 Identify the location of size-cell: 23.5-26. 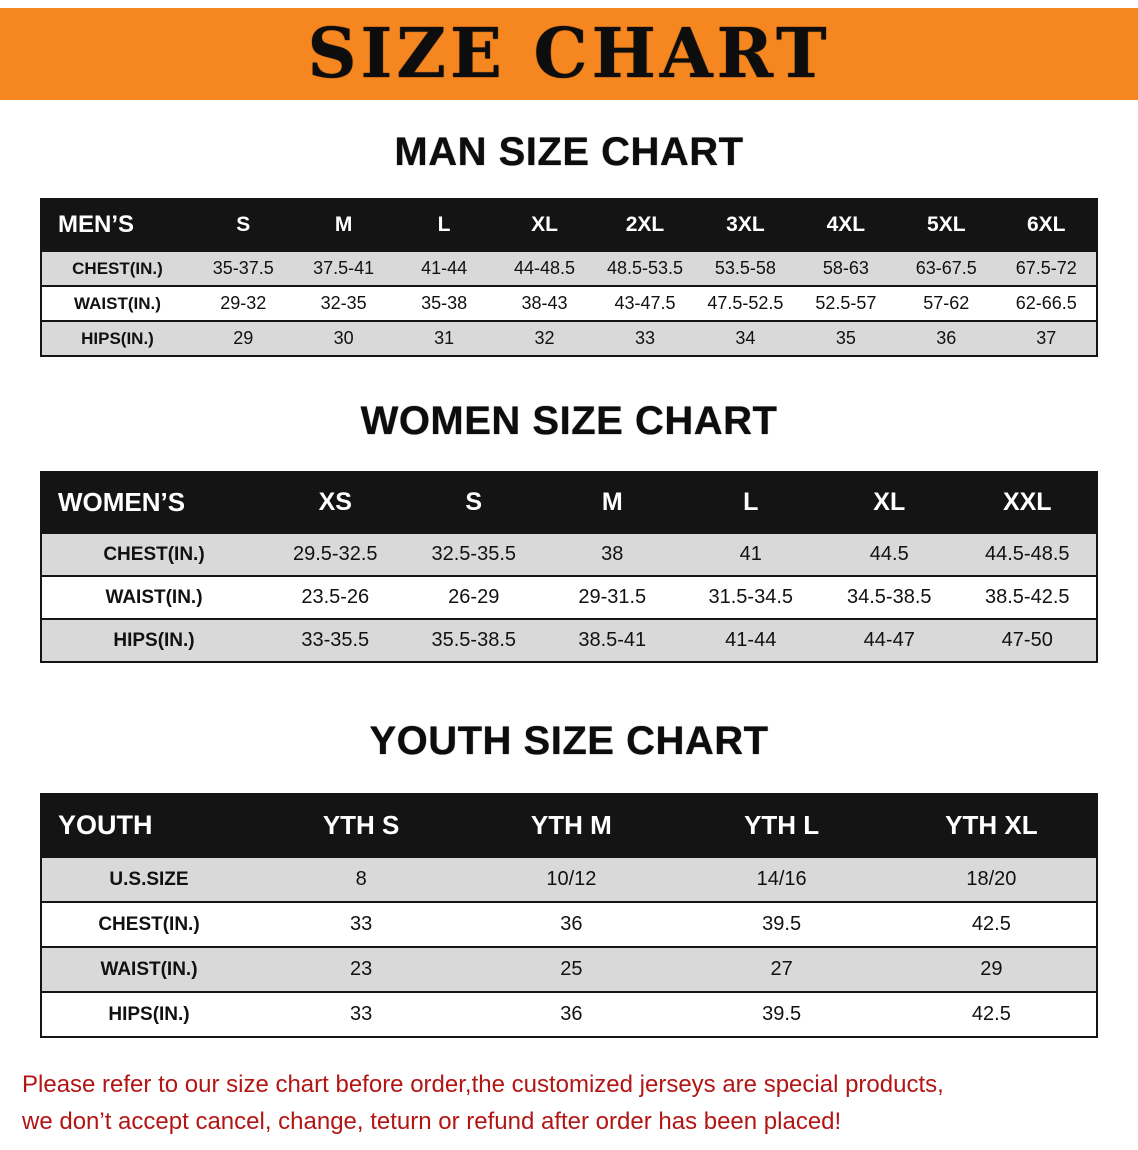
(335, 597).